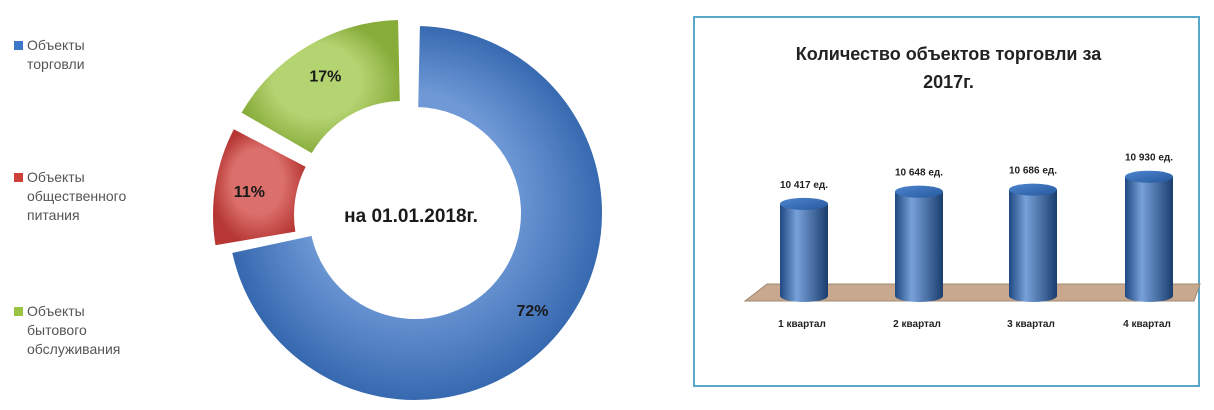  I want to click on legend-label-line: обслуживания, so click(74, 349).